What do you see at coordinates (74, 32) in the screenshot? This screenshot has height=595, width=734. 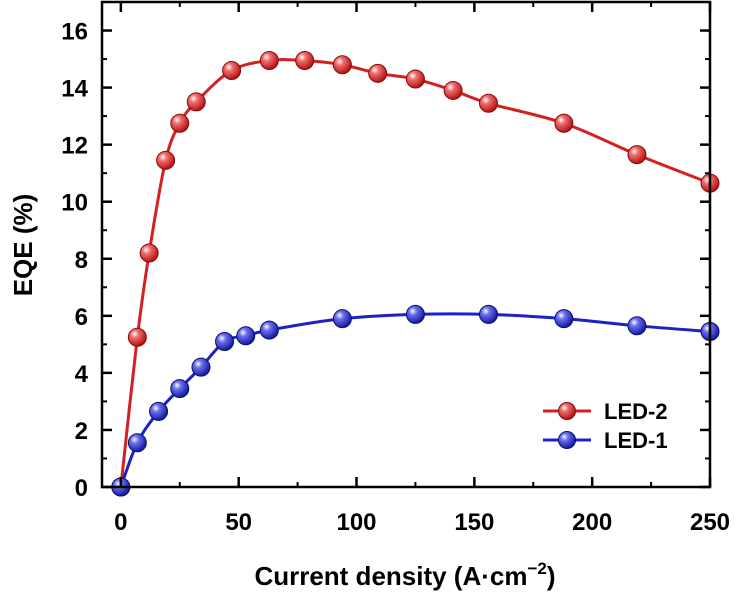 I see `y-tick-label: 16` at bounding box center [74, 32].